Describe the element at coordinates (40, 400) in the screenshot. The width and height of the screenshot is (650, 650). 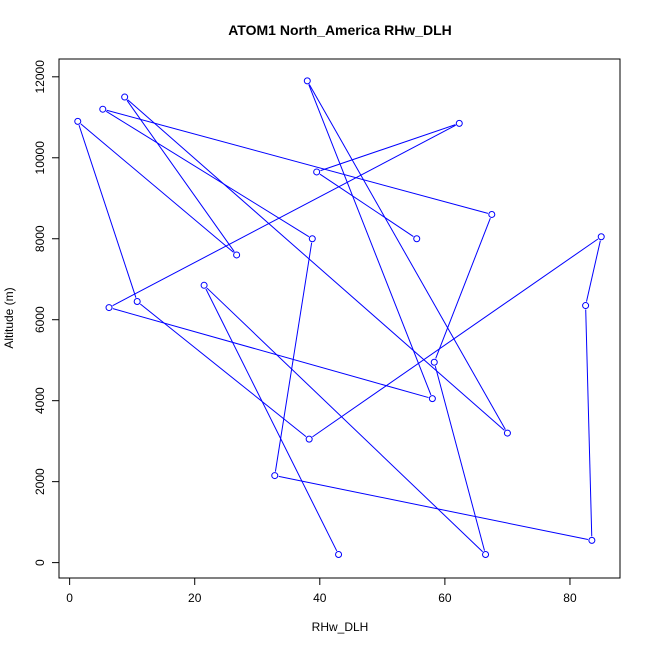
I see `y-tick-label: 4000` at that location.